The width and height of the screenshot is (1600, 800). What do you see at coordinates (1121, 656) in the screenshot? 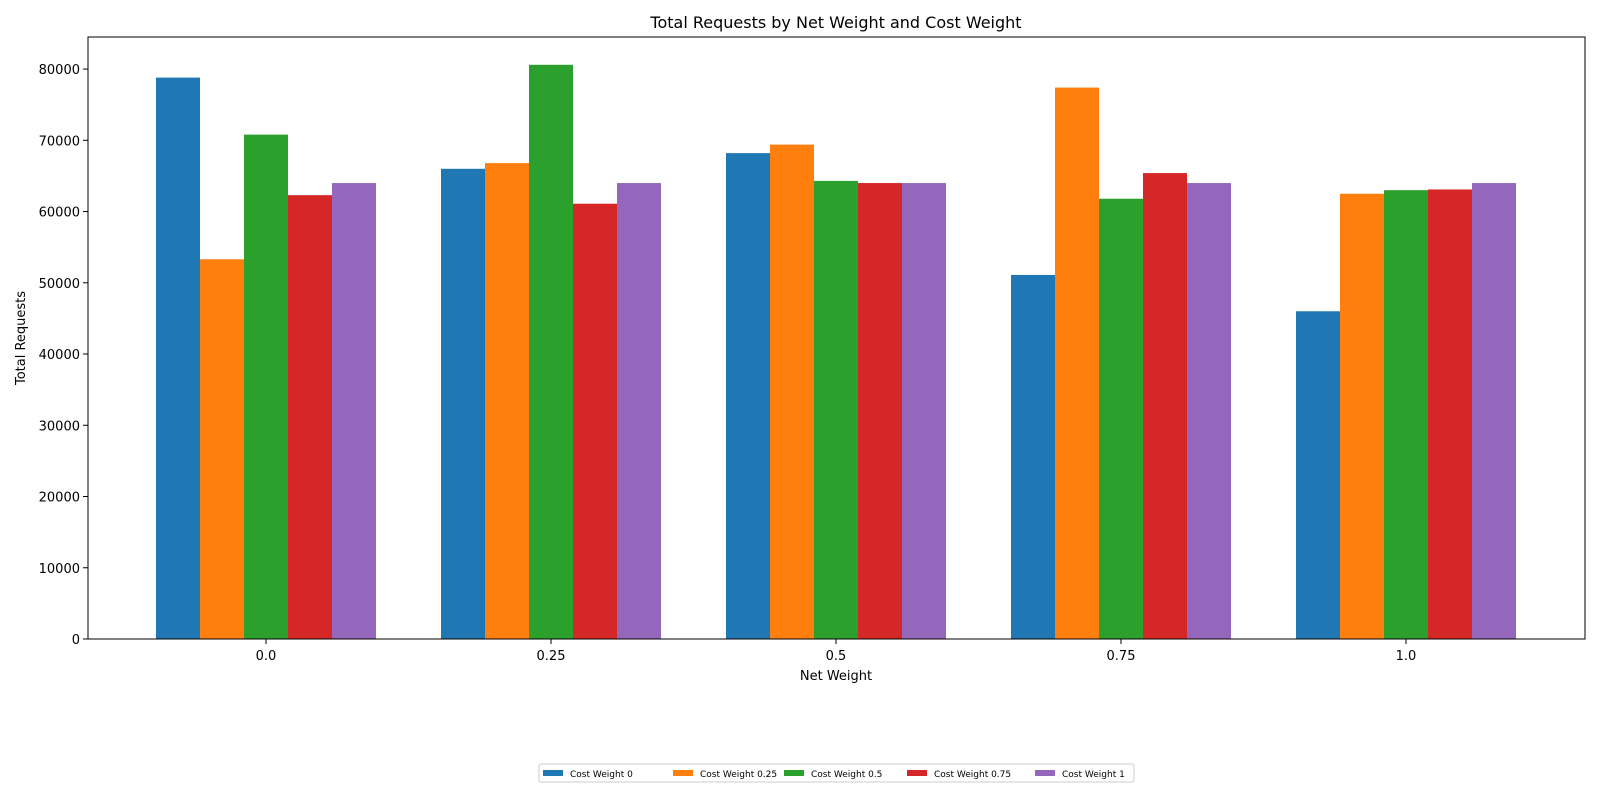
I see `x-tick-label-0.75: 0.75` at bounding box center [1121, 656].